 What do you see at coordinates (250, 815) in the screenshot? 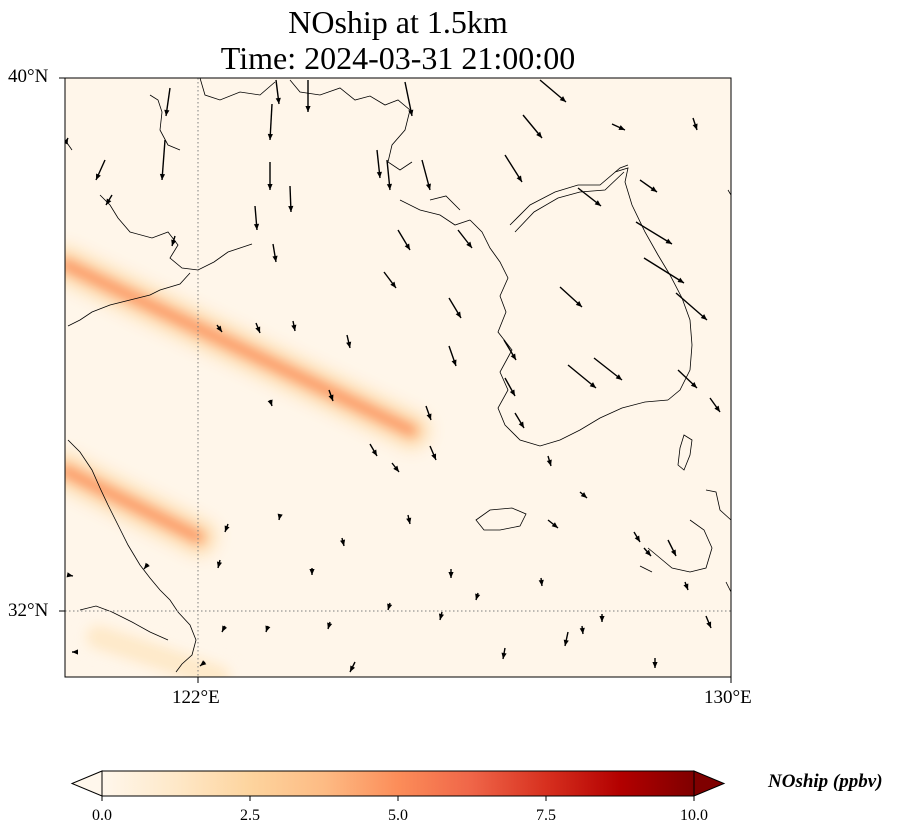
I see `colorbar-tick-label: 2.5` at bounding box center [250, 815].